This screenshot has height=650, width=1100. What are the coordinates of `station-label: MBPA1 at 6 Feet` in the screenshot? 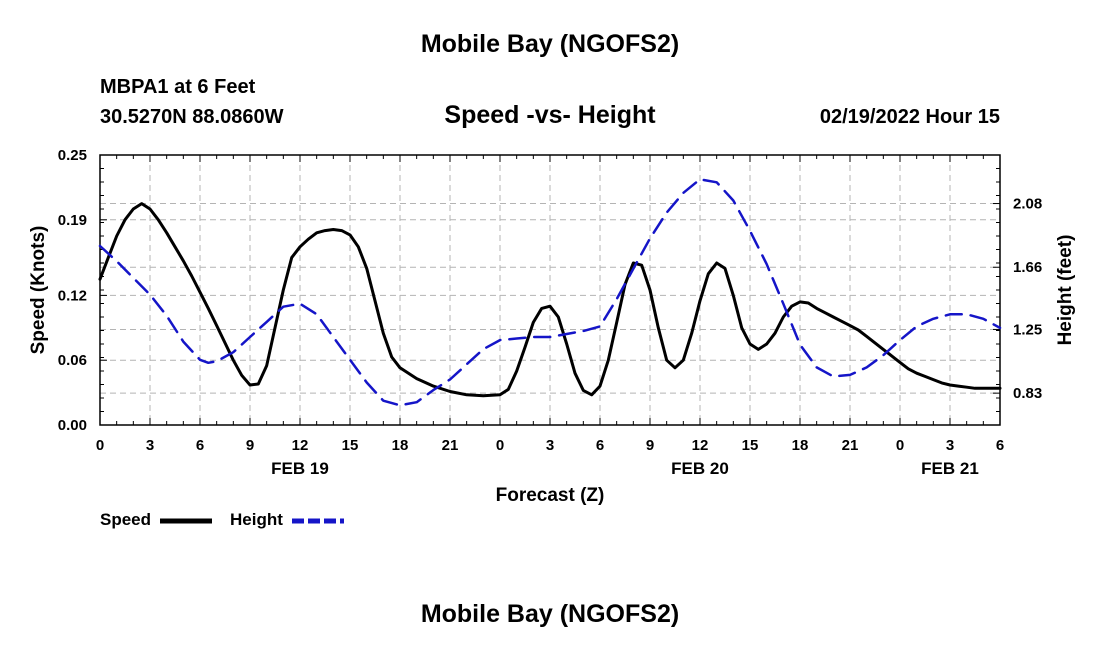 It's located at (178, 87).